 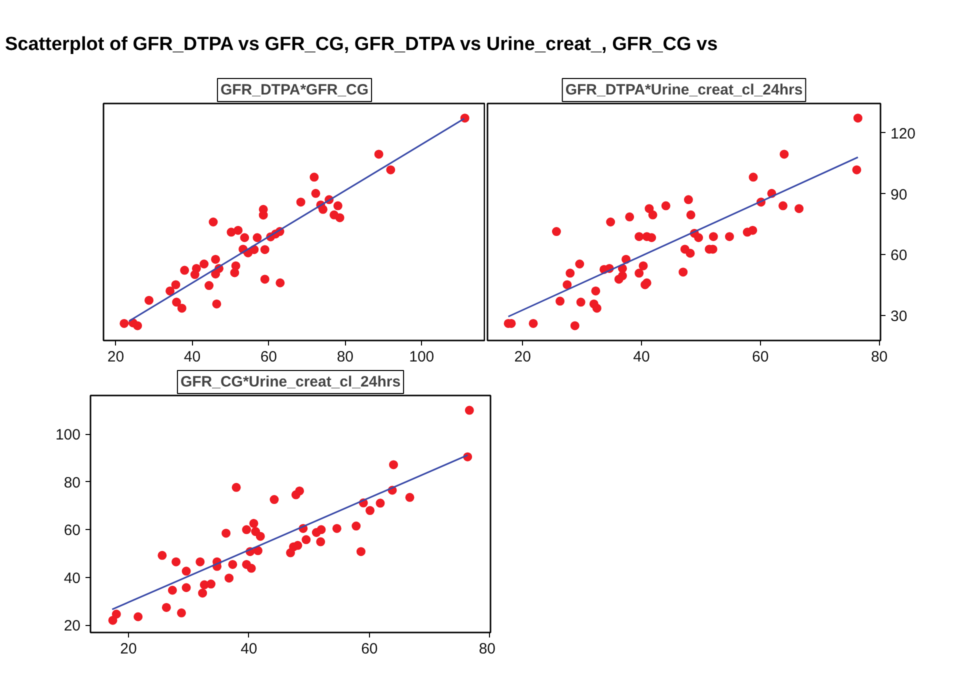 I want to click on x-tick-label: 20, so click(x=115, y=357).